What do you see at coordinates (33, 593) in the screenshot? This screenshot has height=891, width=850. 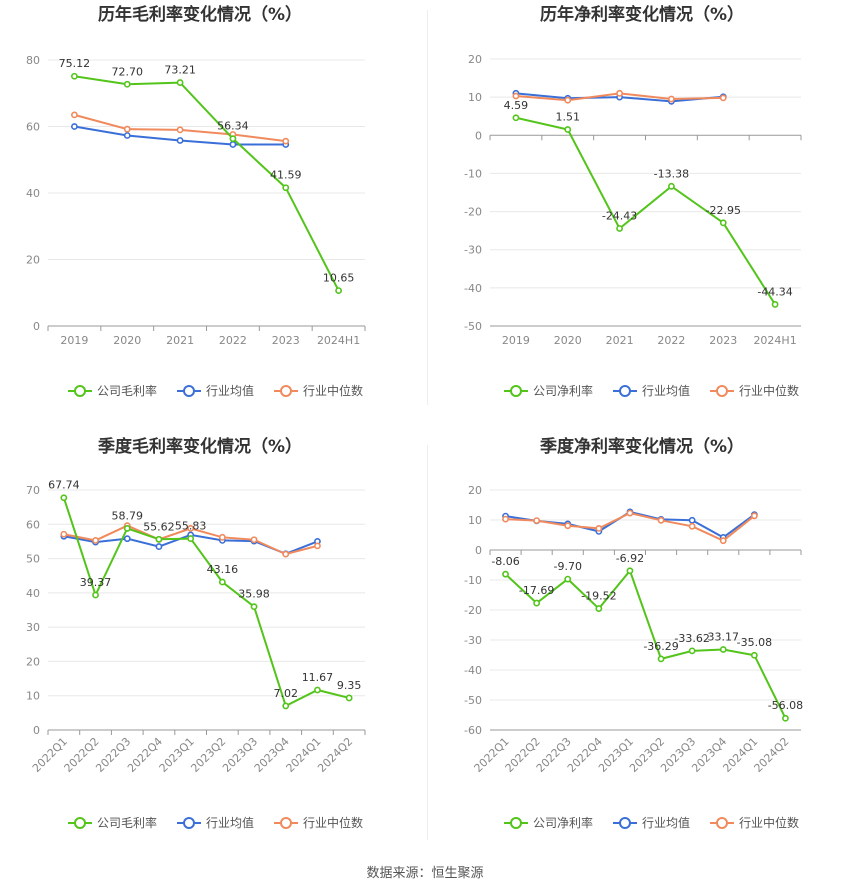 I see `y-tick-label: 40` at bounding box center [33, 593].